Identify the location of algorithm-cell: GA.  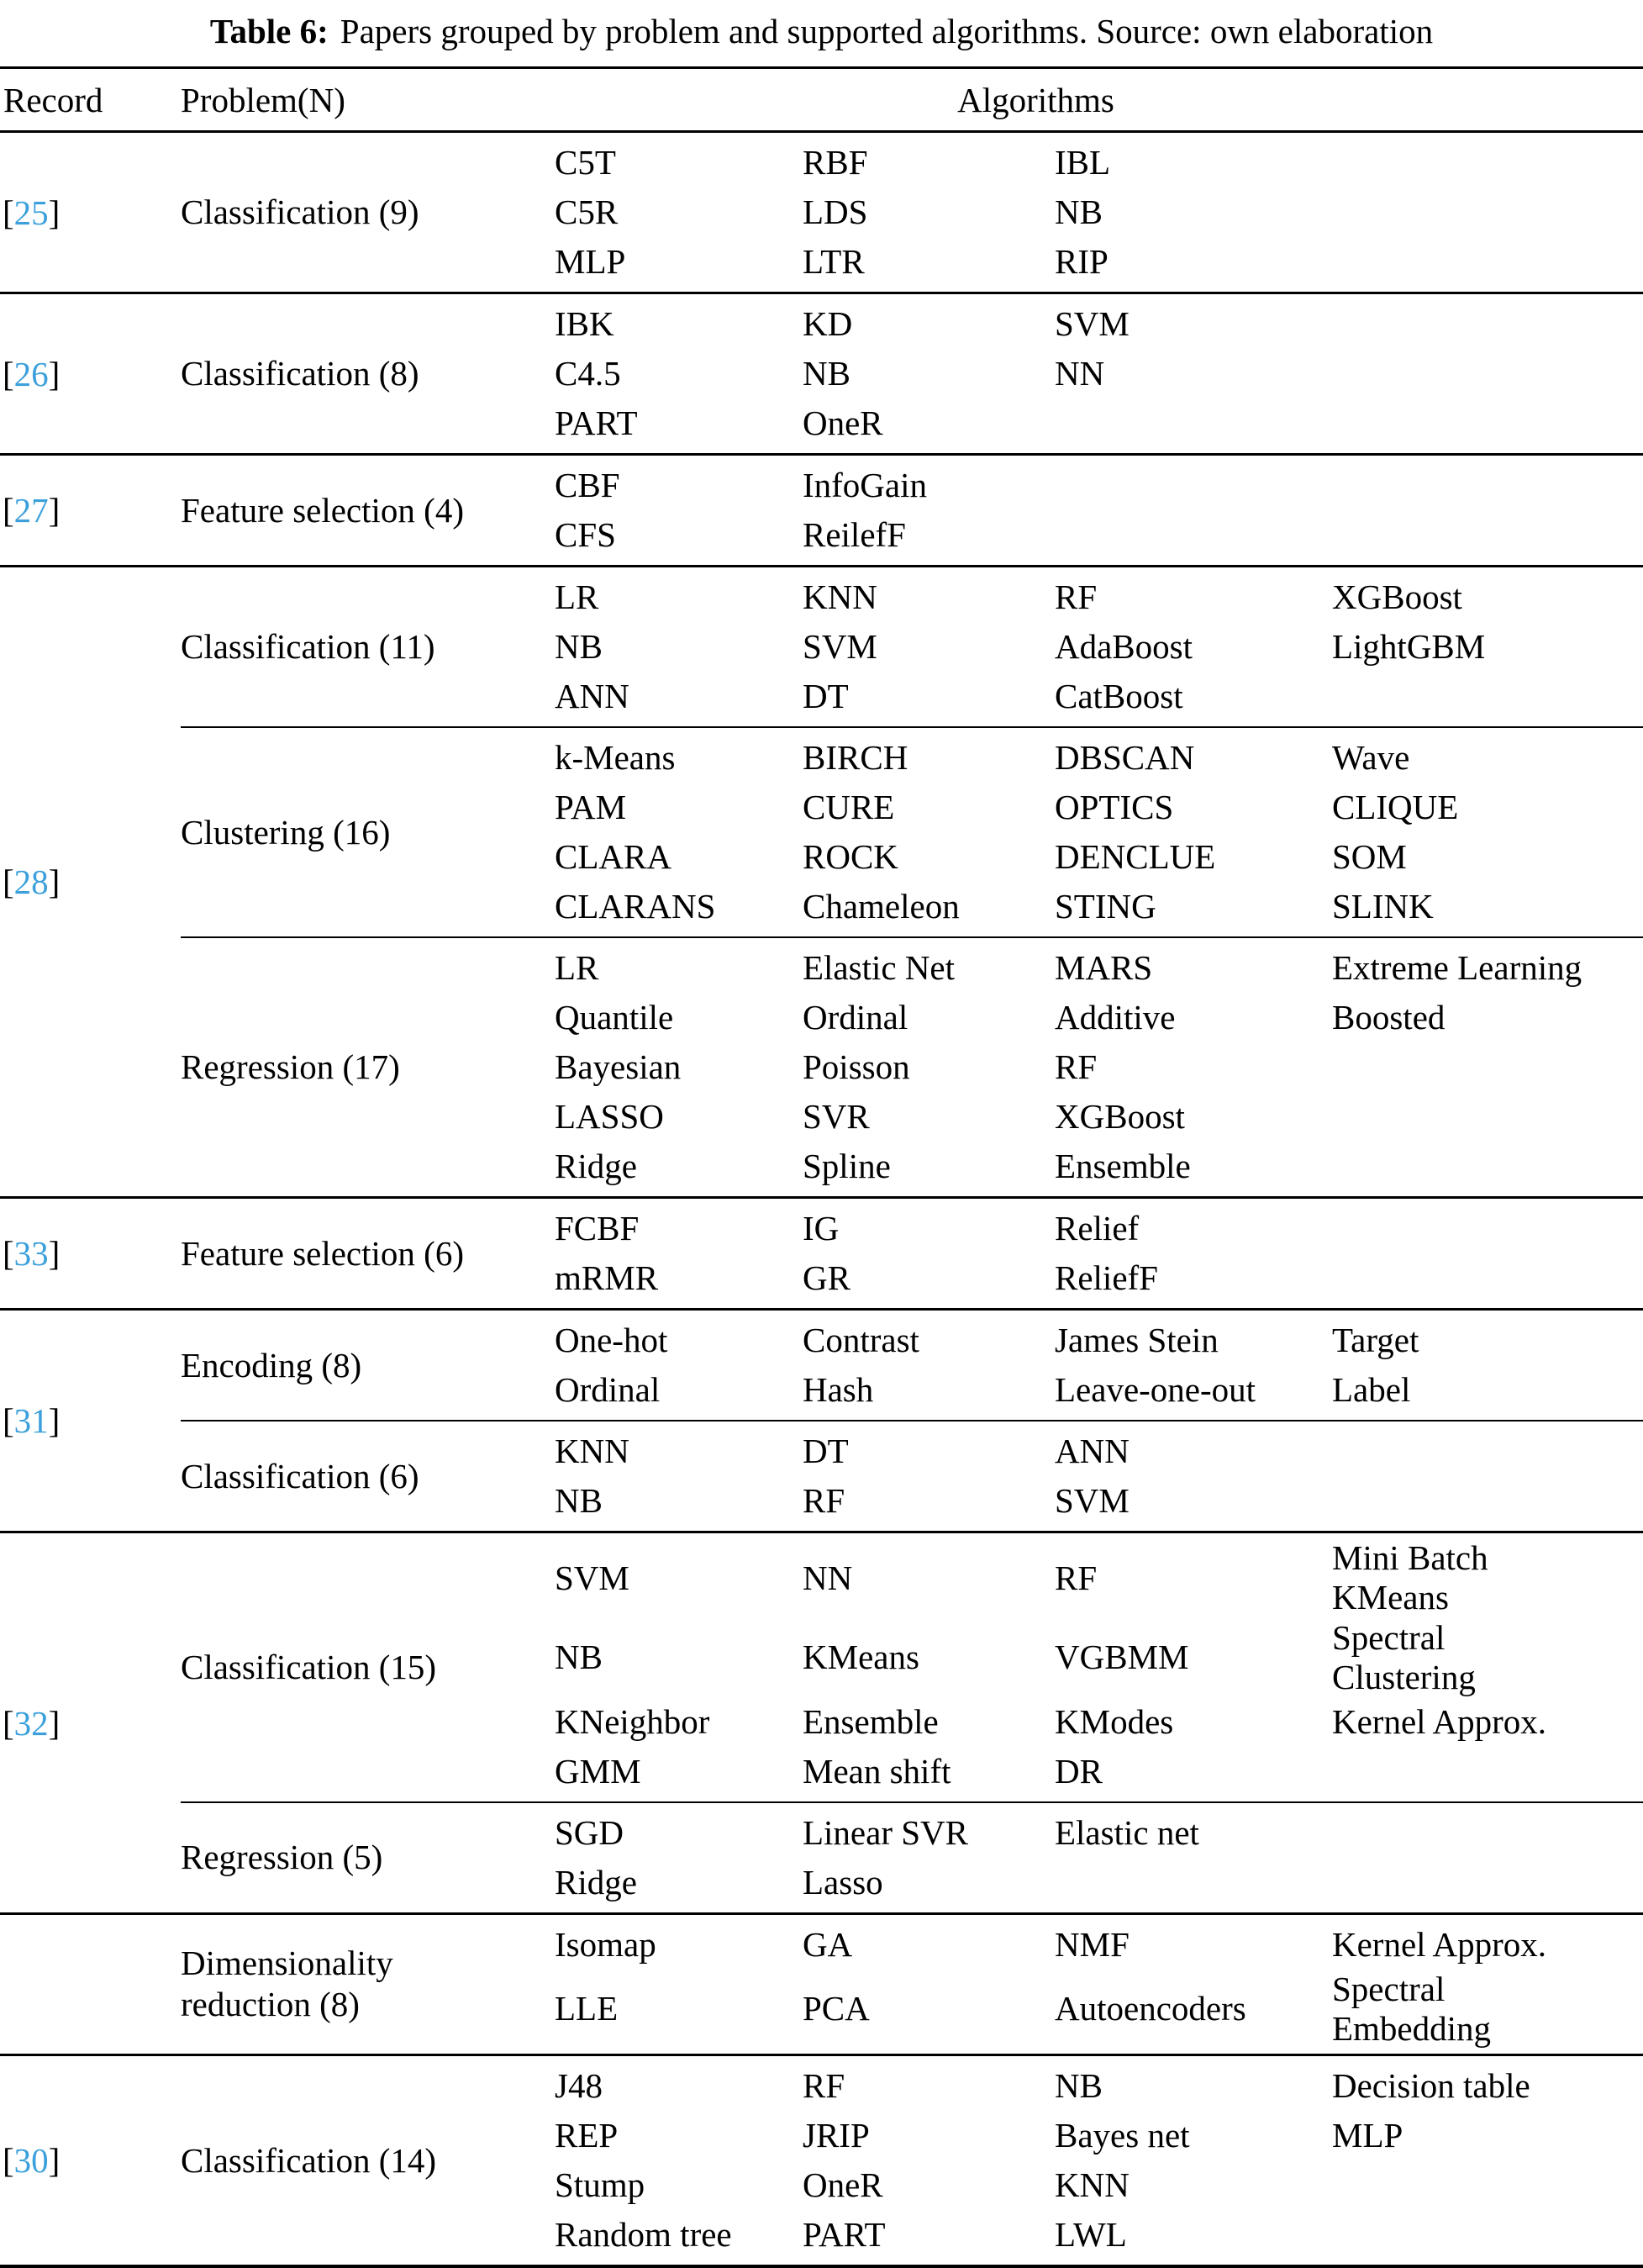
(828, 1944).